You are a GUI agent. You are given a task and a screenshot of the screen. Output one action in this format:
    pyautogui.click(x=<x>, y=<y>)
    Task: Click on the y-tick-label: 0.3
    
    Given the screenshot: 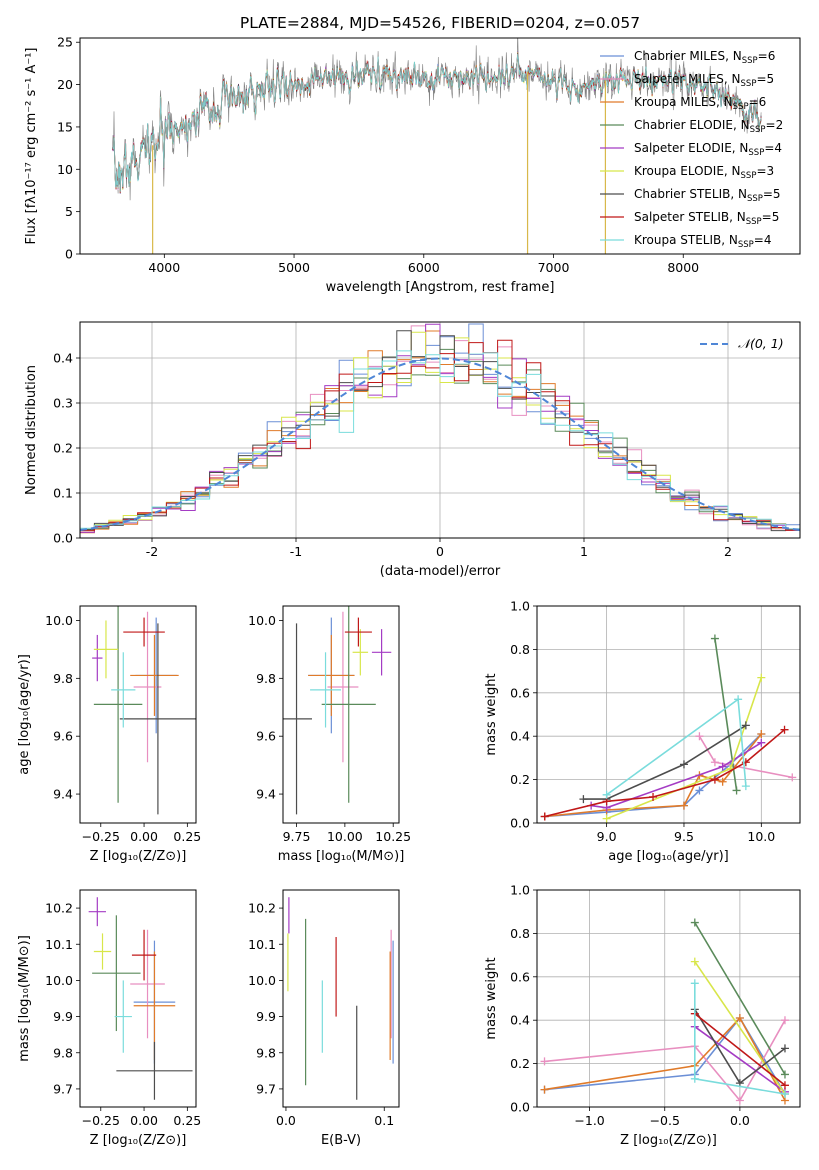 What is the action you would take?
    pyautogui.click(x=63, y=403)
    